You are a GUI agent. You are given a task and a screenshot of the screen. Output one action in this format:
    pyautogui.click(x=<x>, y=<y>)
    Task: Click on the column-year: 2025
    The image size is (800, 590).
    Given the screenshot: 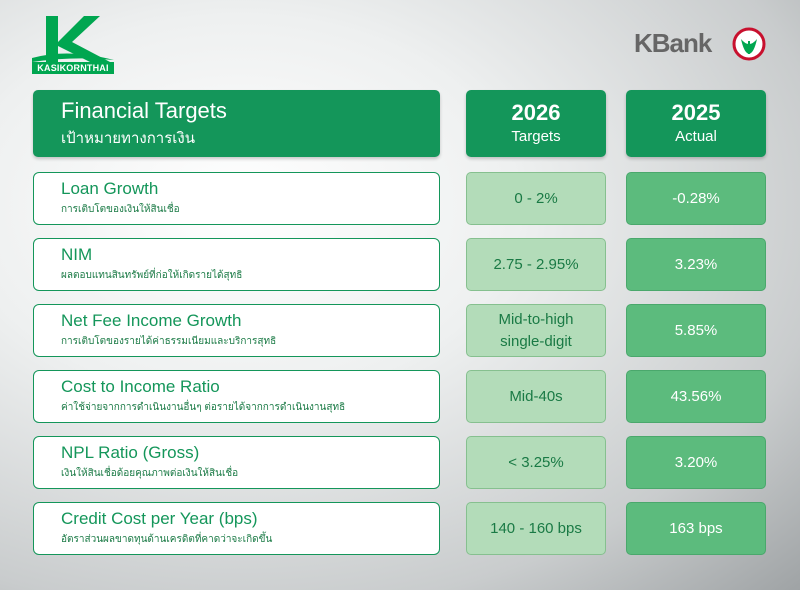 What is the action you would take?
    pyautogui.click(x=696, y=112)
    